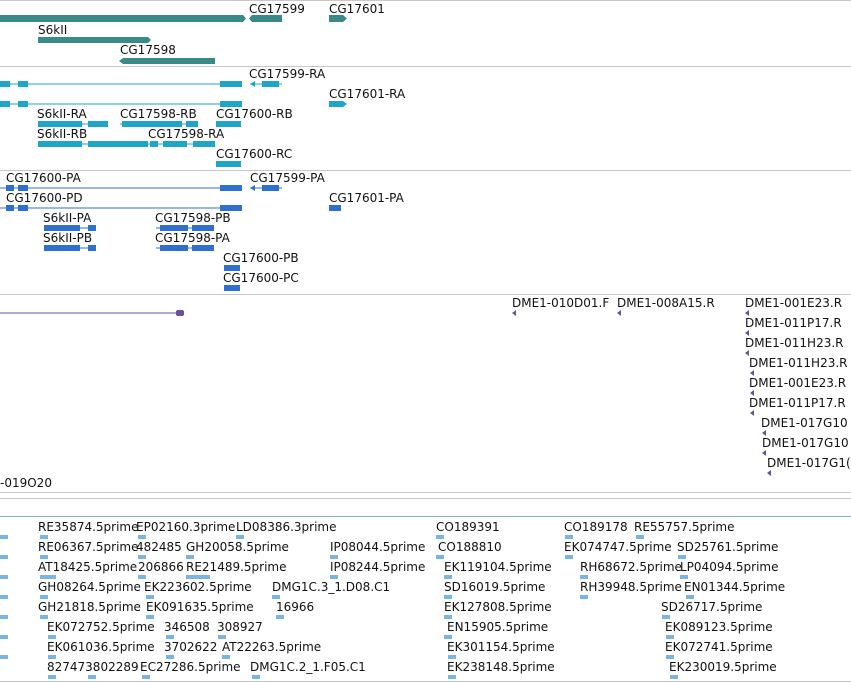  I want to click on est-label: EK074747.5prime, so click(618, 547).